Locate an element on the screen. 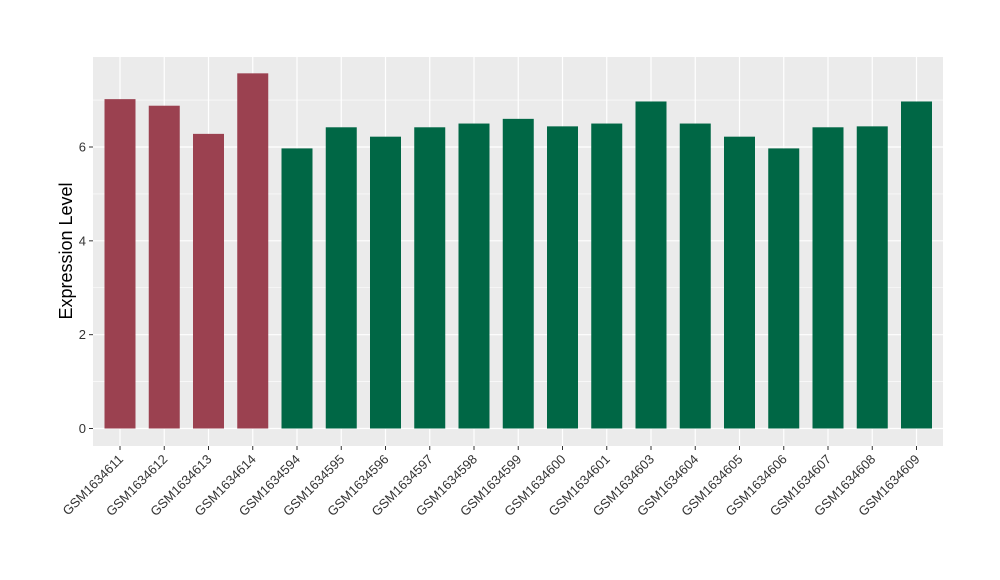 The image size is (1000, 580). bar-GSM1634611 is located at coordinates (120, 264).